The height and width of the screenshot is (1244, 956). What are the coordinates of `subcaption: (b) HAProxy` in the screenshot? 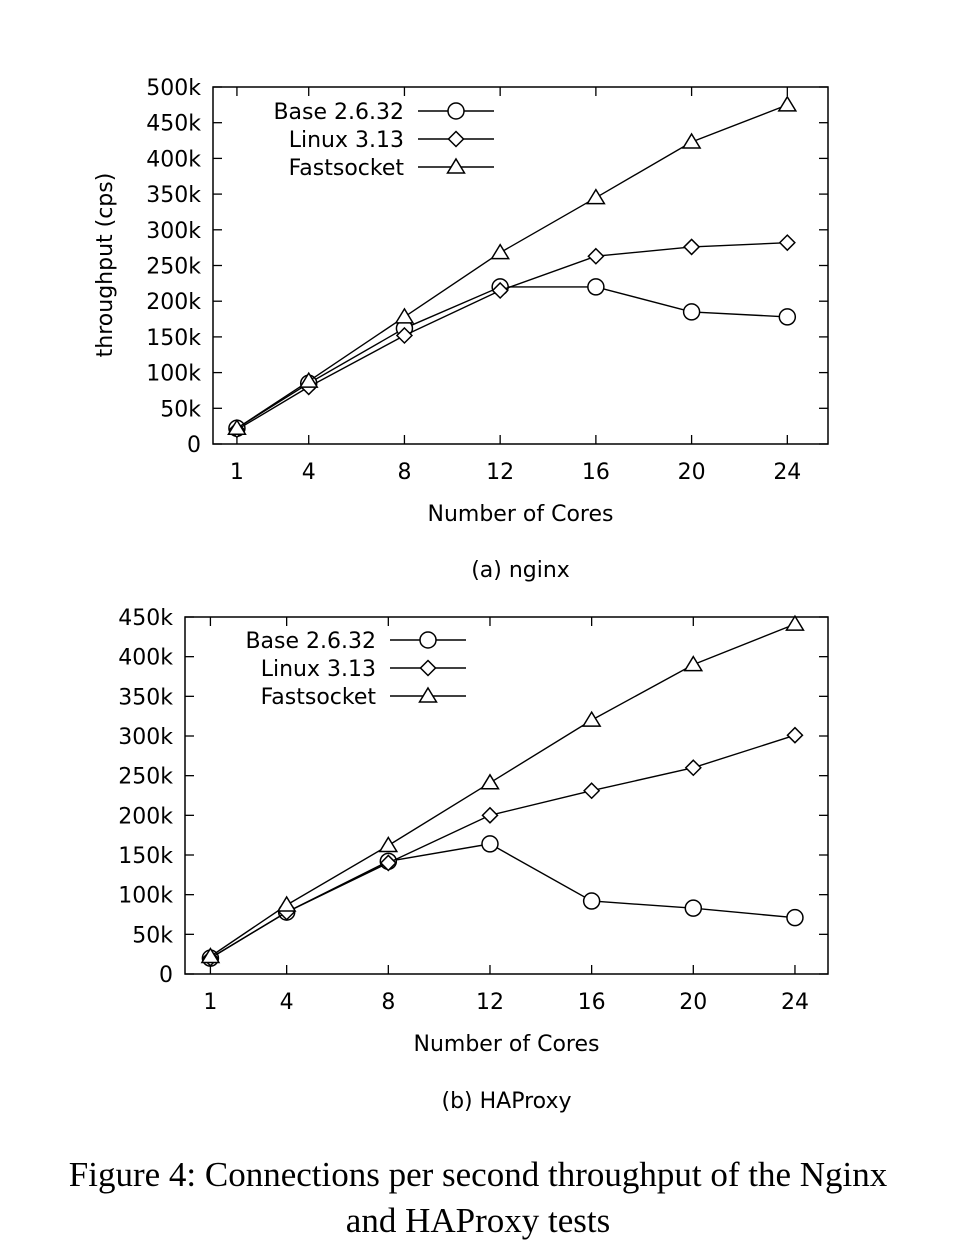 It's located at (507, 1101).